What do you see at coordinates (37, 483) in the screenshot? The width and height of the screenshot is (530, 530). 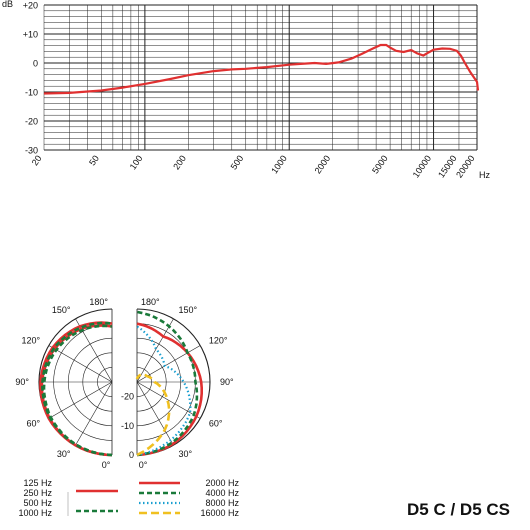 I see `legend-label: 125 Hz` at bounding box center [37, 483].